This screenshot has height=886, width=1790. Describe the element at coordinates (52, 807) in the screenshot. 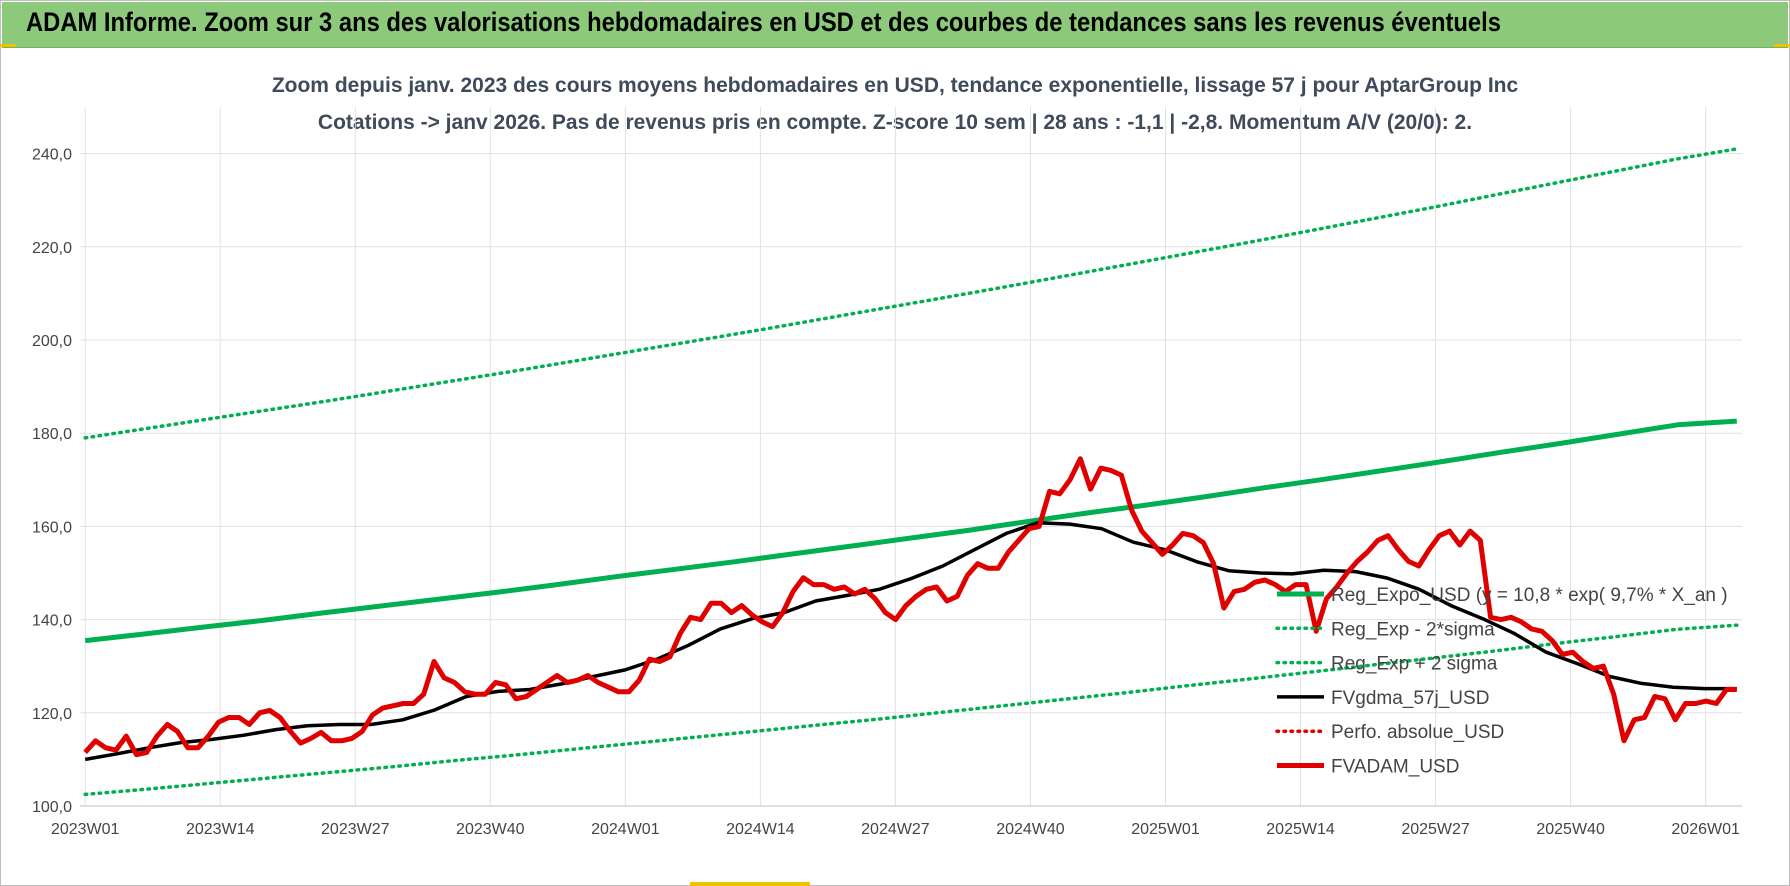

I see `y-tick-label: 100,0` at that location.